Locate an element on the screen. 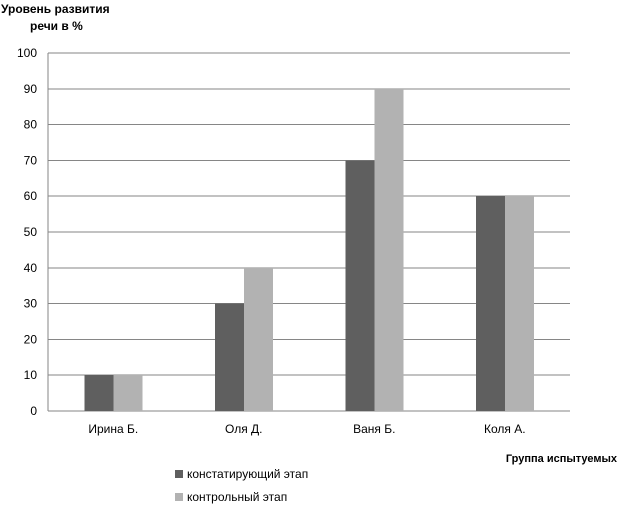 The height and width of the screenshot is (516, 619). y-axis-title-line-1: Уровень развития is located at coordinates (55, 9).